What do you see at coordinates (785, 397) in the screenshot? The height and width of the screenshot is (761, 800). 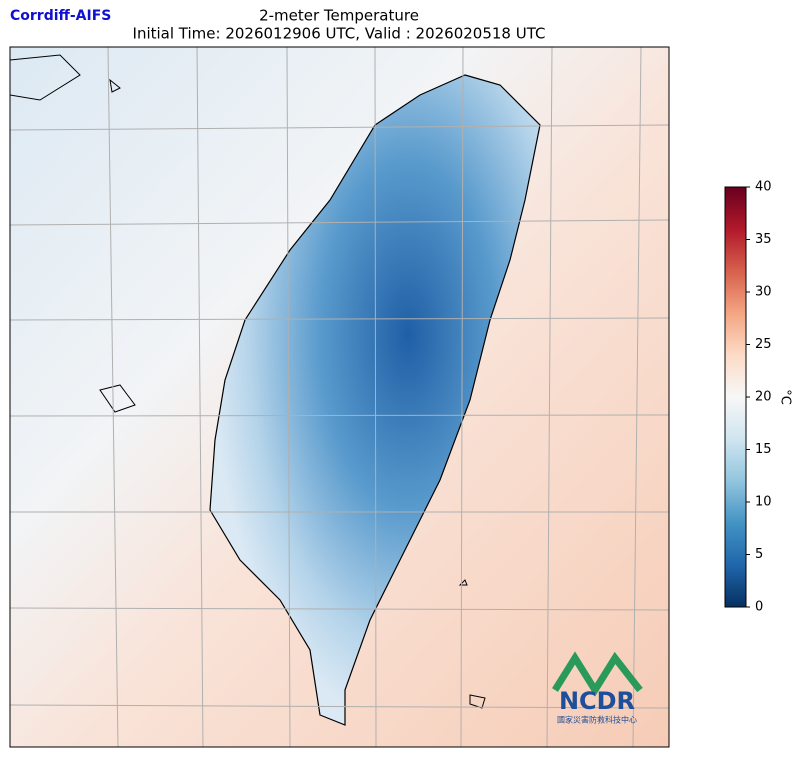 I see `colorbar-label: °C` at bounding box center [785, 397].